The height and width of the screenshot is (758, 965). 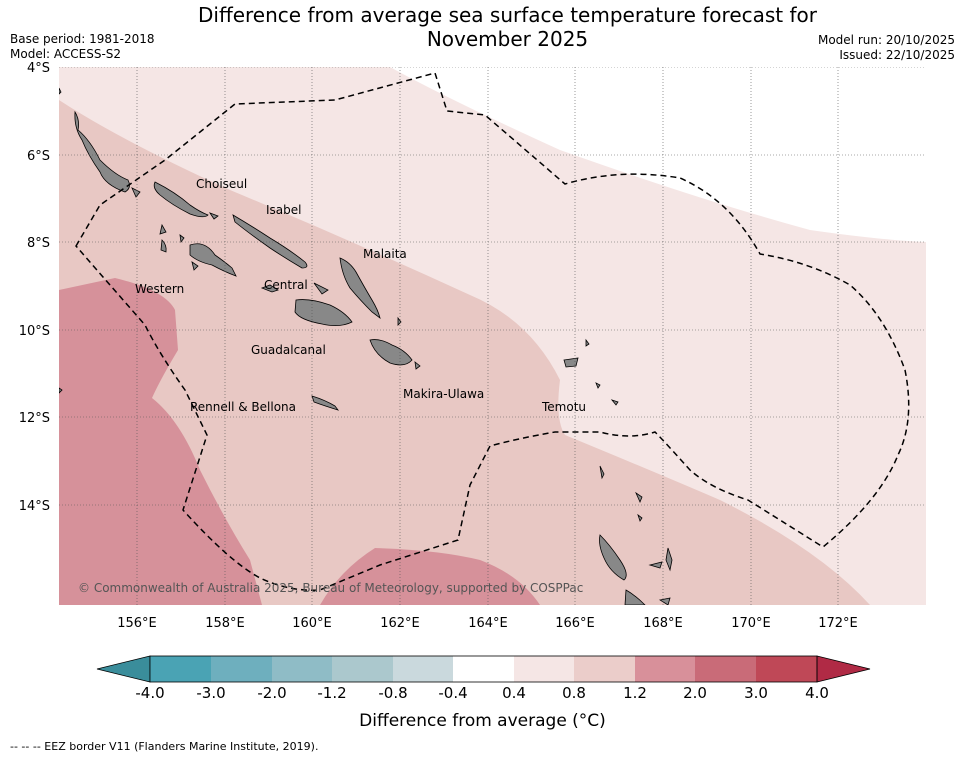 I want to click on colorbar-tick: 0.8, so click(x=574, y=692).